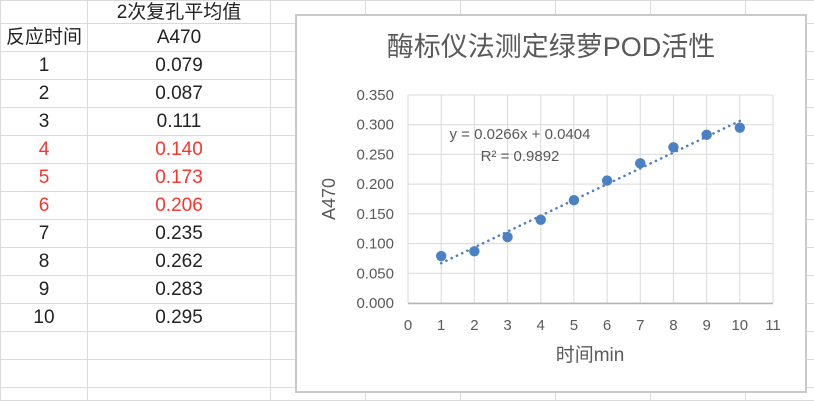 Image resolution: width=814 pixels, height=401 pixels. I want to click on x-tick-label: 4, so click(541, 325).